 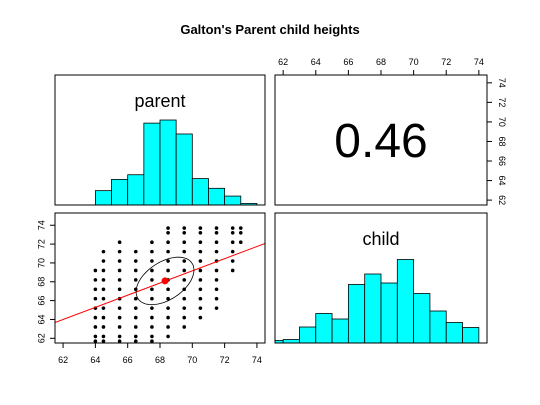 What do you see at coordinates (502, 200) in the screenshot?
I see `y-tick-label: 62` at bounding box center [502, 200].